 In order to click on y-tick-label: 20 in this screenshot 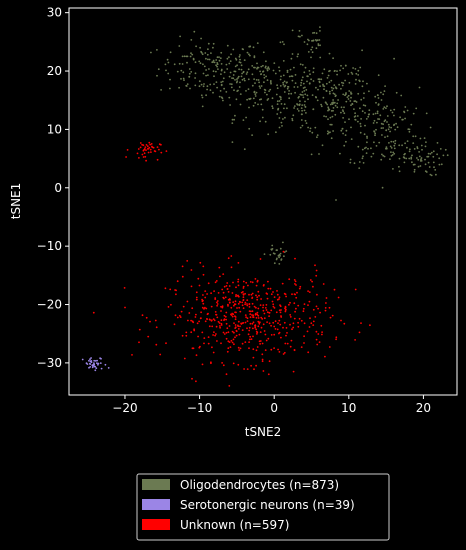, I will do `click(54, 71)`.